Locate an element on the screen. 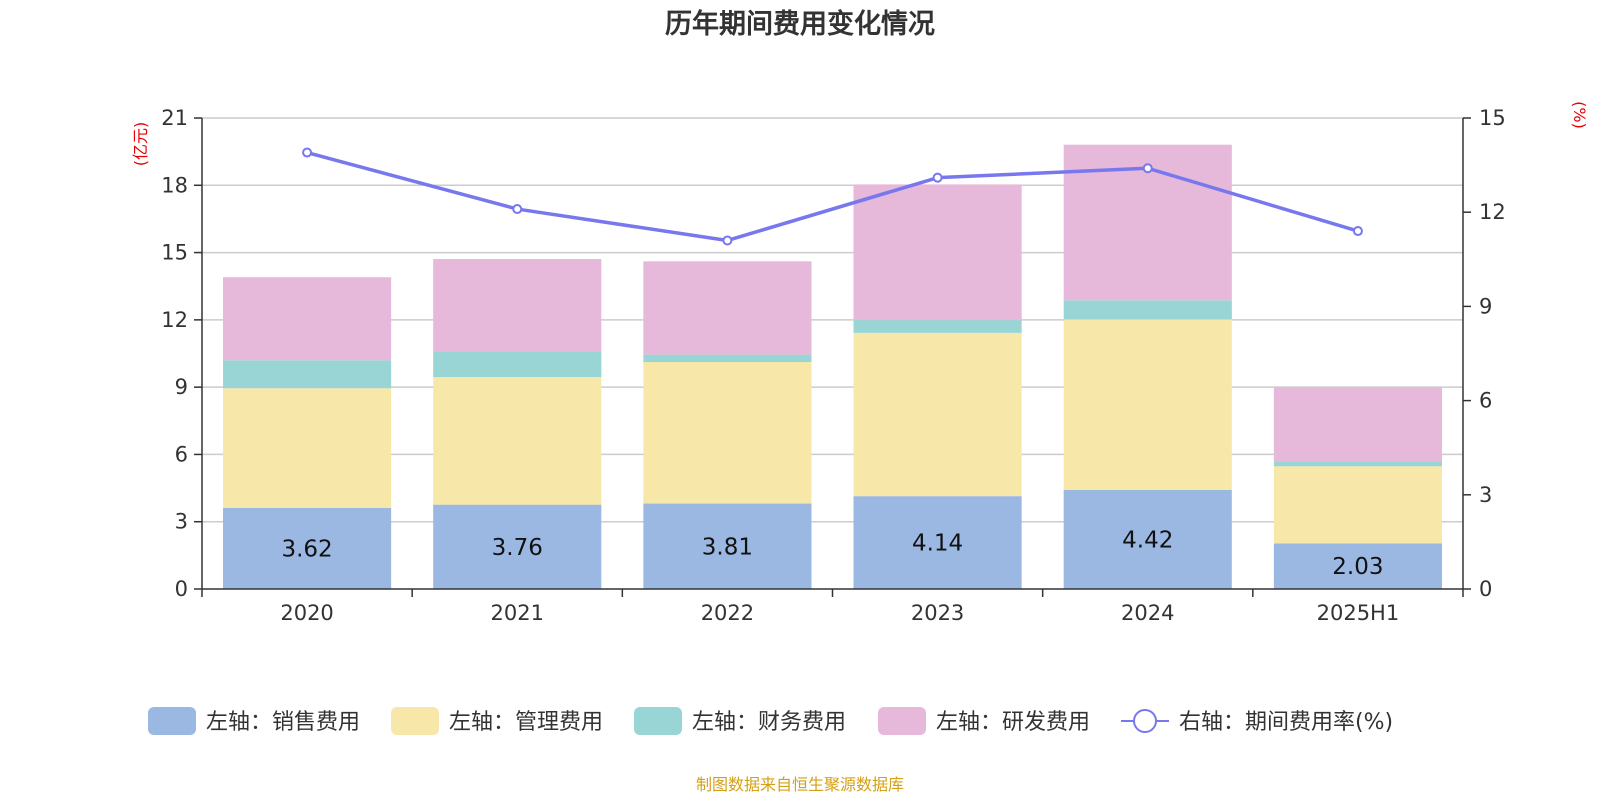 This screenshot has width=1600, height=800. right-tick-label: 3 is located at coordinates (1485, 495).